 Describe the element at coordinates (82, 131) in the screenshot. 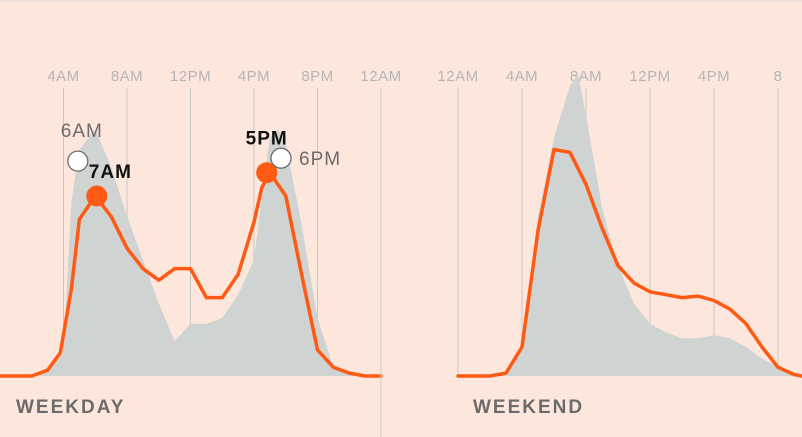

I see `peak-label-6am: 6AM` at that location.